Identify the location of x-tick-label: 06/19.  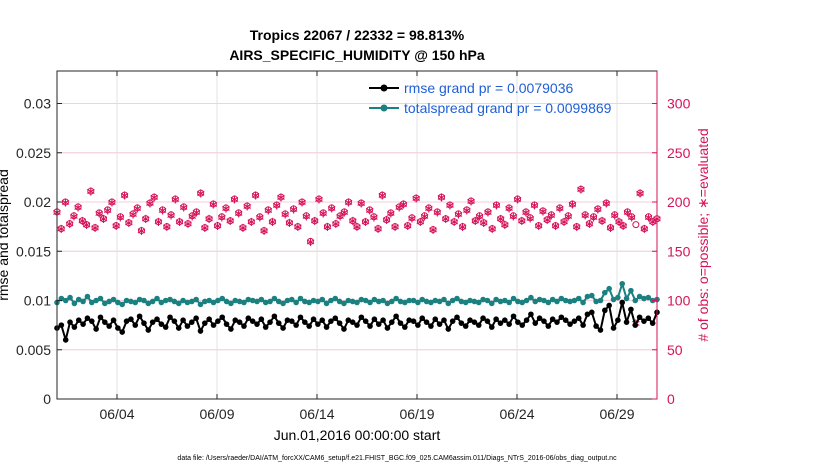
(416, 414).